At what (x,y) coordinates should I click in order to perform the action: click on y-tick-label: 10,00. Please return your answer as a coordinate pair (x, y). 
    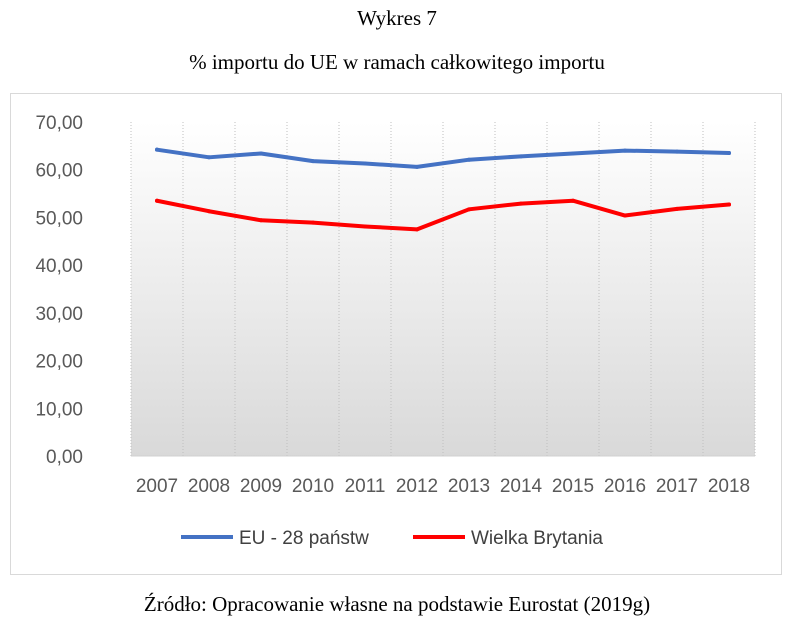
    Looking at the image, I should click on (59, 409).